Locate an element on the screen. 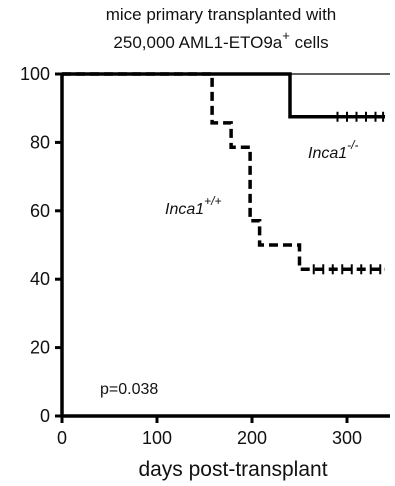 The height and width of the screenshot is (486, 395). series-label-knockout: Inca1-/- is located at coordinates (333, 150).